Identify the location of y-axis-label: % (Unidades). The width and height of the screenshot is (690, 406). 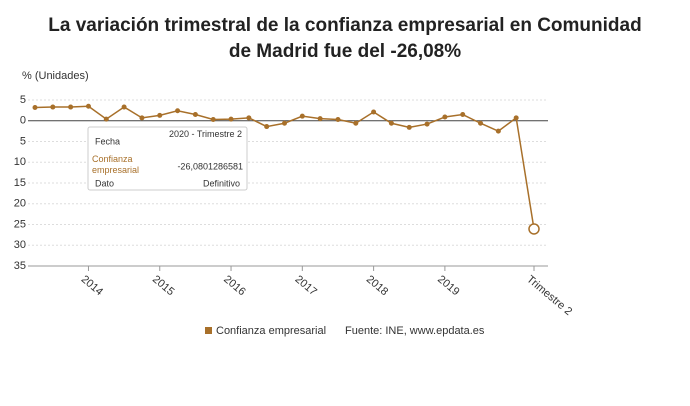
(55, 76).